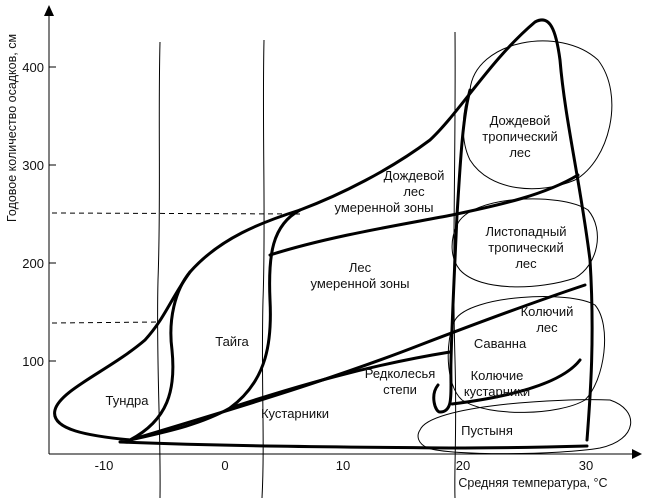 The height and width of the screenshot is (498, 648). Describe the element at coordinates (224, 465) in the screenshot. I see `x-tick-label: 0` at that location.